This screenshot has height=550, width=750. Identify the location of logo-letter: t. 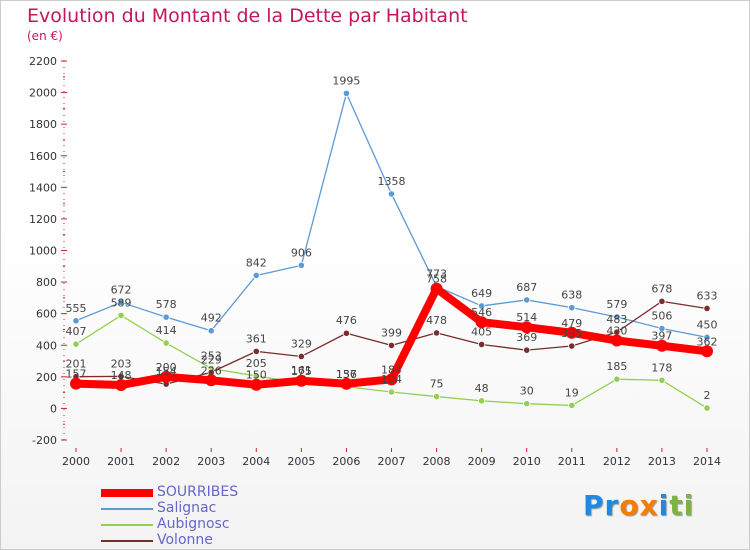
(676, 505).